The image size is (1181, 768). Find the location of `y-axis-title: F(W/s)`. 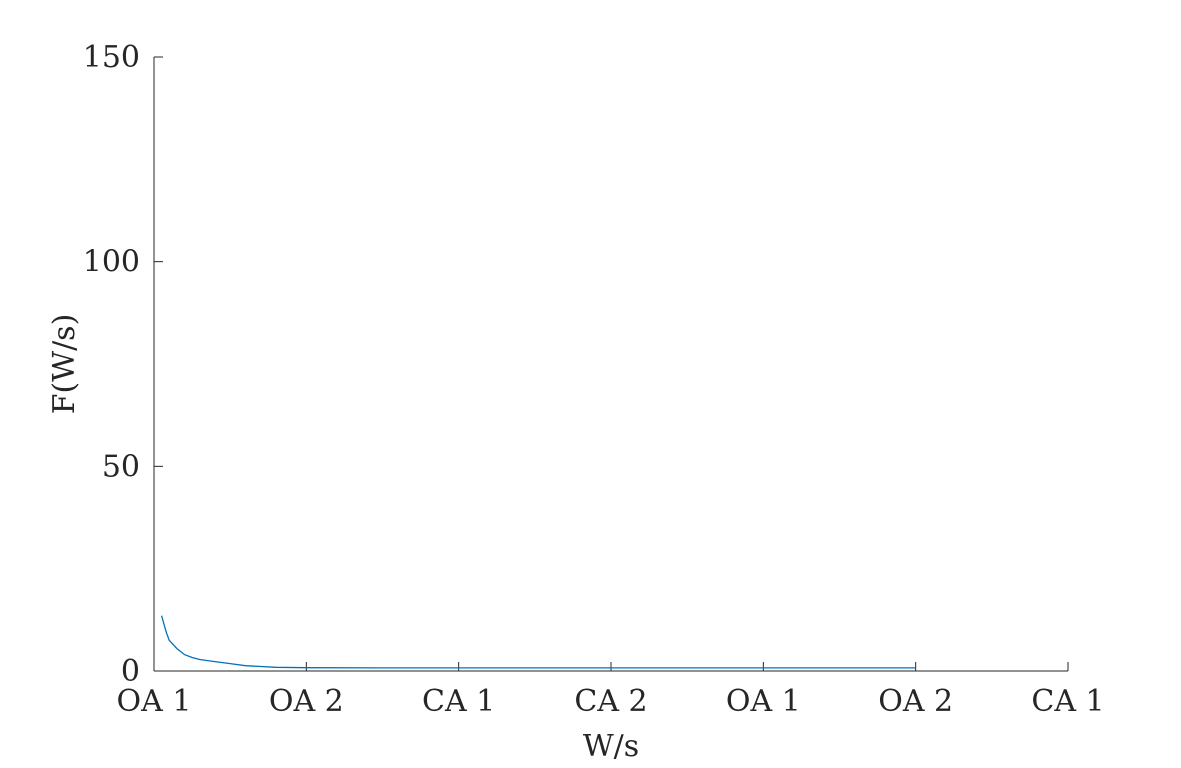

y-axis-title: F(W/s) is located at coordinates (64, 364).